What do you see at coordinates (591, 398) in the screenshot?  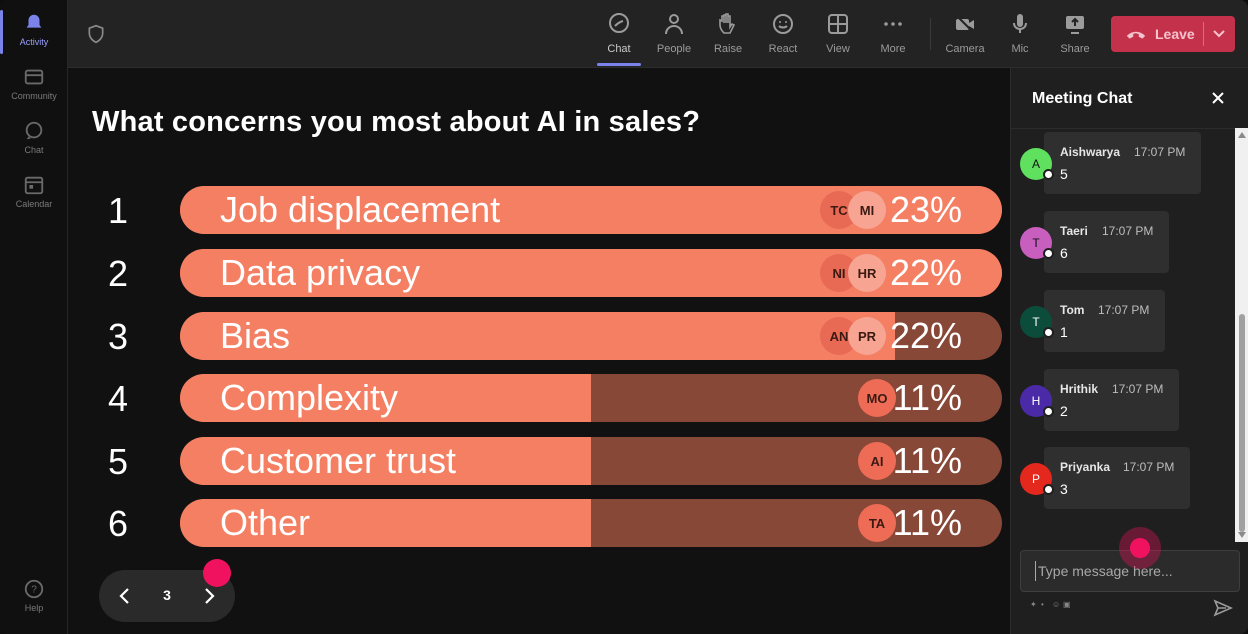 I see `option-bar: Complexity MO 11%` at bounding box center [591, 398].